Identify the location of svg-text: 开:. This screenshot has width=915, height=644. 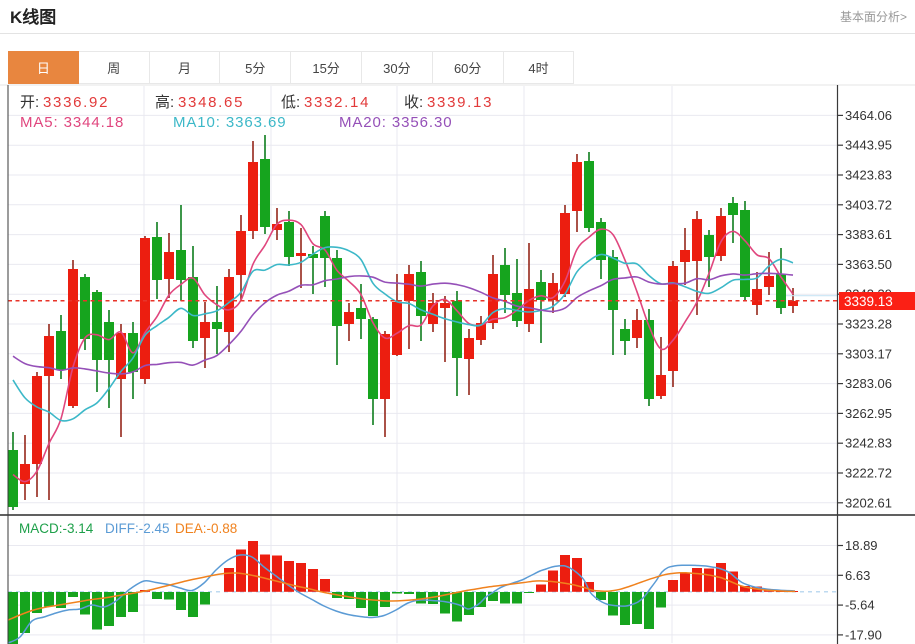
(29, 102).